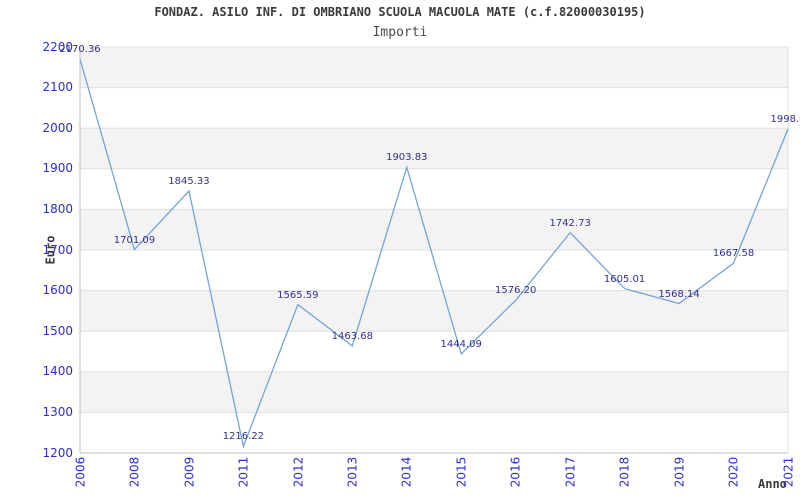 Image resolution: width=800 pixels, height=500 pixels. Describe the element at coordinates (297, 471) in the screenshot. I see `x-tick-label: 2012` at that location.